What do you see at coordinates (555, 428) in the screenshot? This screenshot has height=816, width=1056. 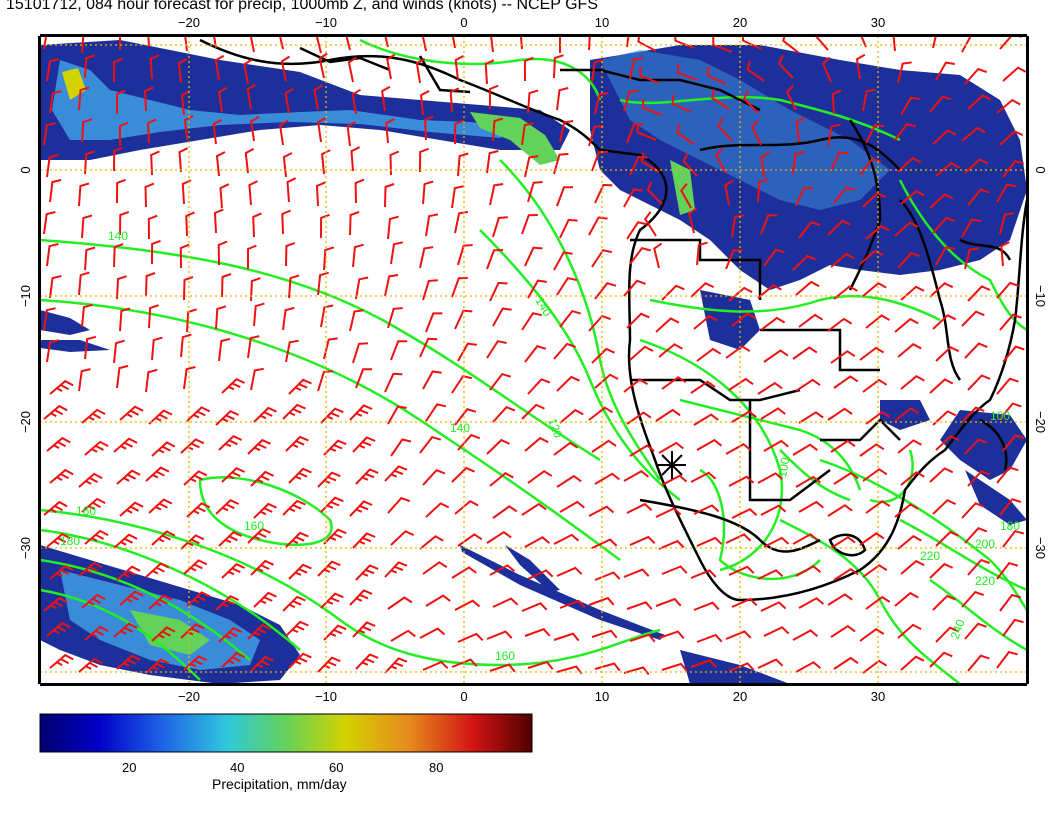 I see `contour-label: 120` at bounding box center [555, 428].